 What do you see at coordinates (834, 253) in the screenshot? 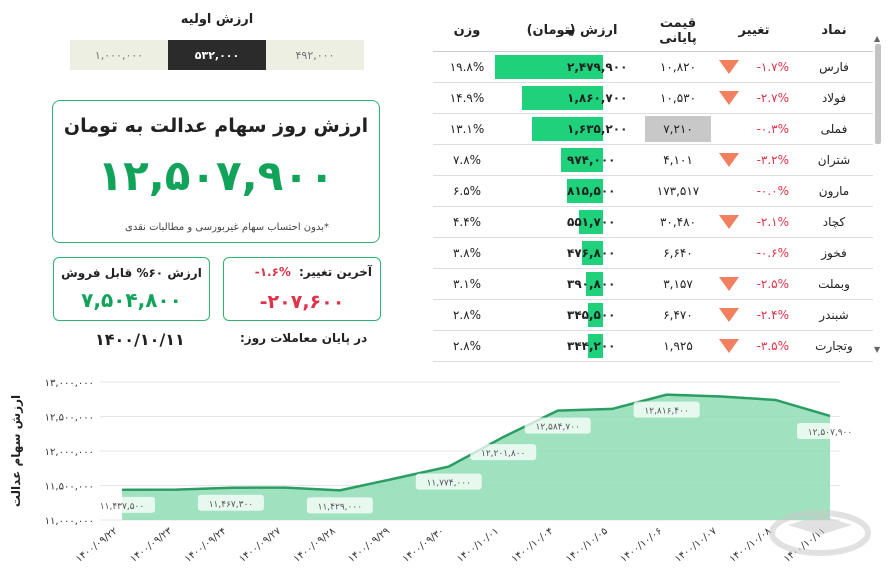
I see `row-symbol: فخوز` at bounding box center [834, 253].